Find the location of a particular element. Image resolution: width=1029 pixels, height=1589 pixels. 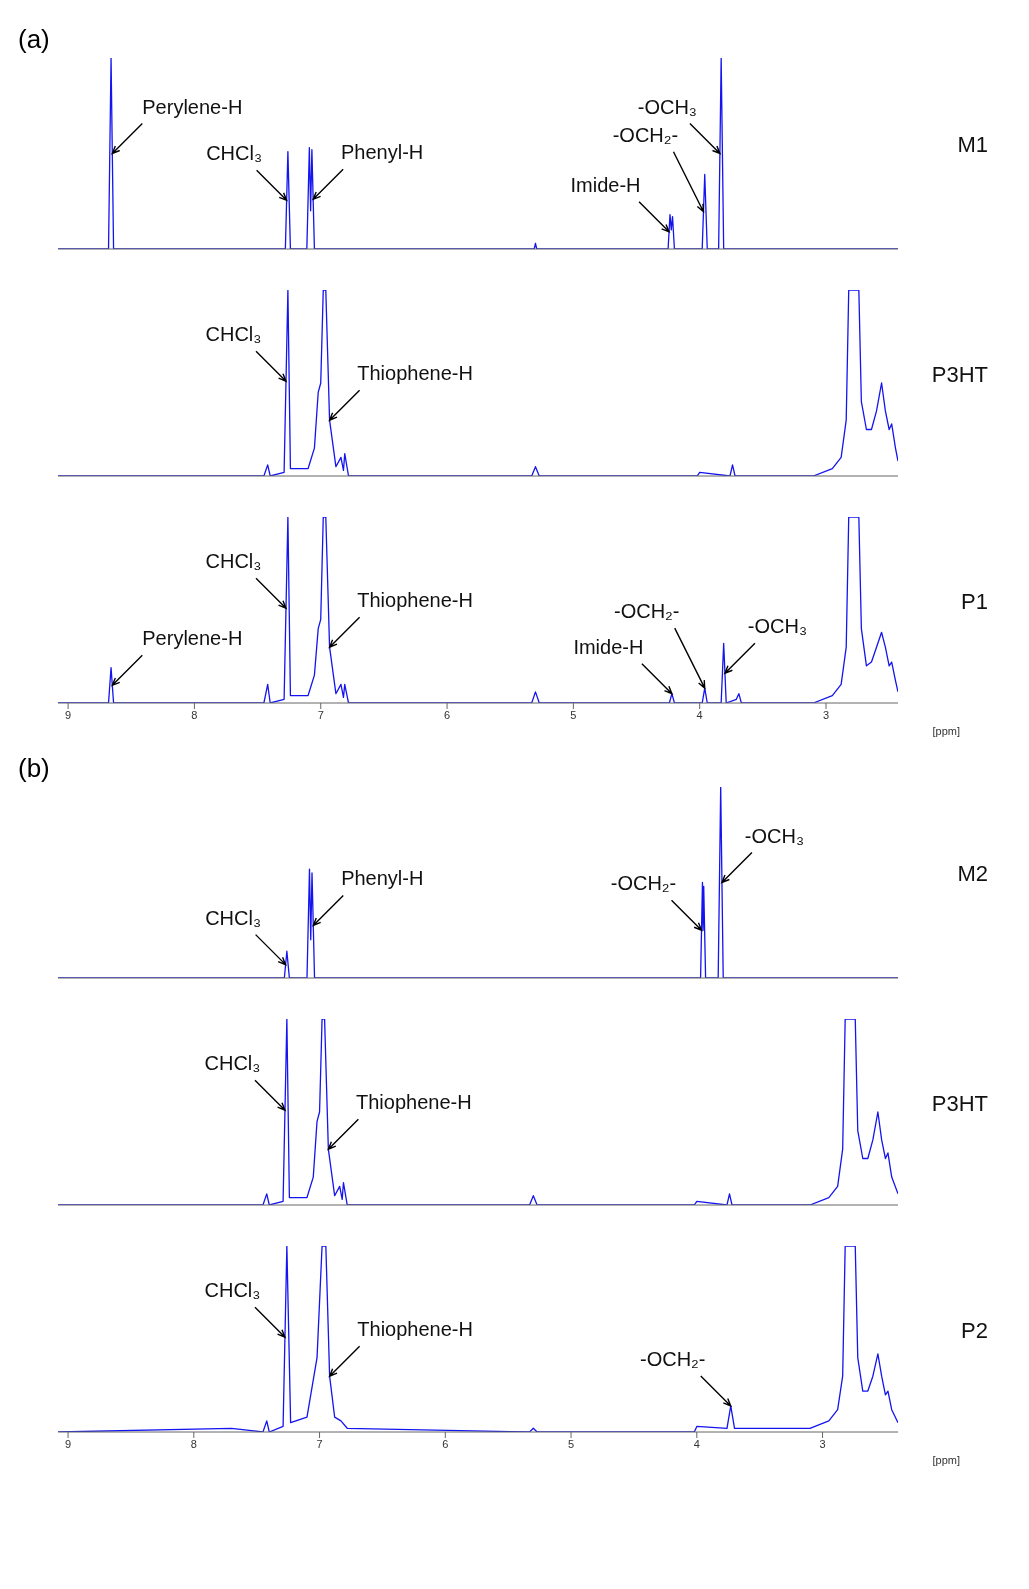

chart-title: (b) is located at coordinates (34, 768).